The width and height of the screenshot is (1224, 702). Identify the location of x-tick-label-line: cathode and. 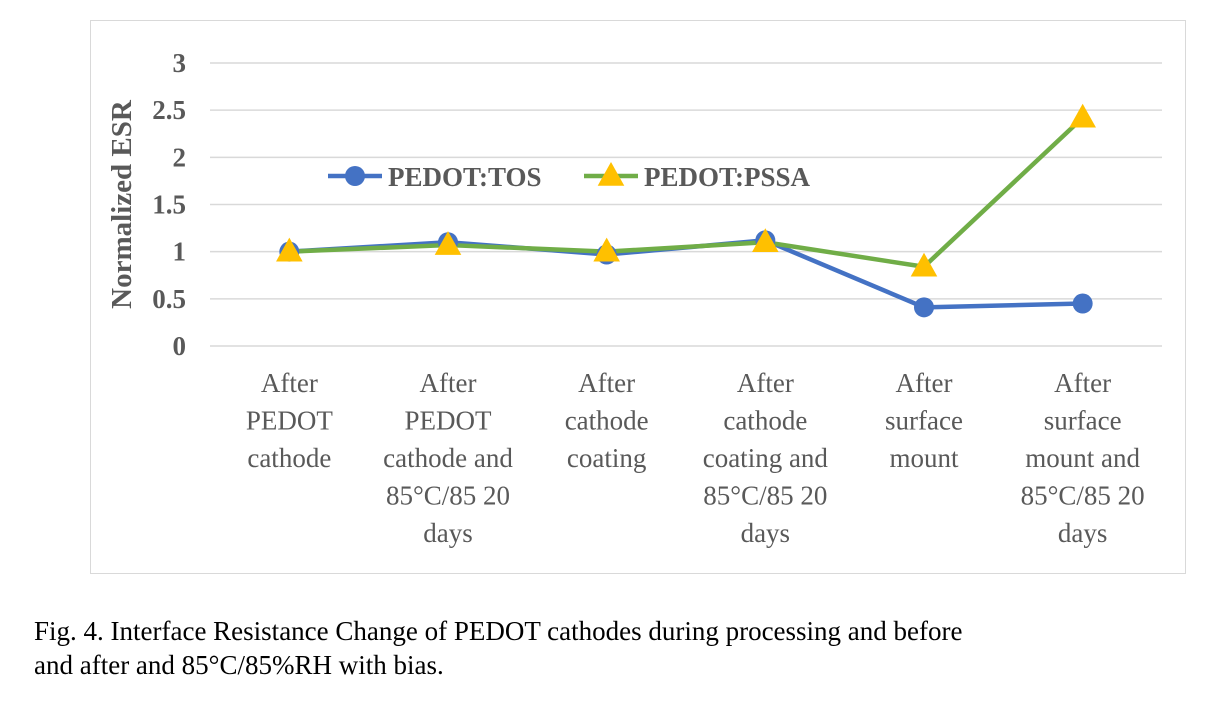
(448, 458).